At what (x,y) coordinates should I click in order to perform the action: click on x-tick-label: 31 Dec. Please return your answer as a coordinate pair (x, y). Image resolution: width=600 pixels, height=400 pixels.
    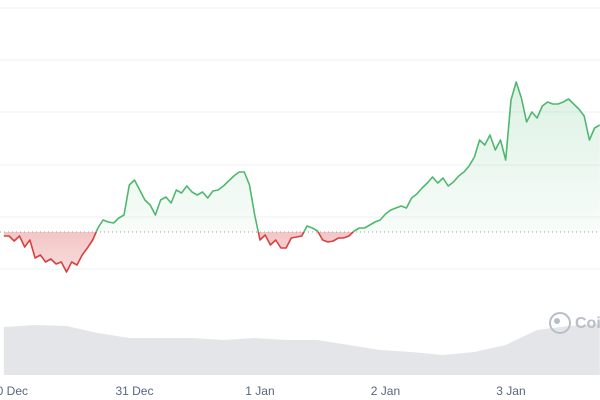
    Looking at the image, I should click on (134, 391).